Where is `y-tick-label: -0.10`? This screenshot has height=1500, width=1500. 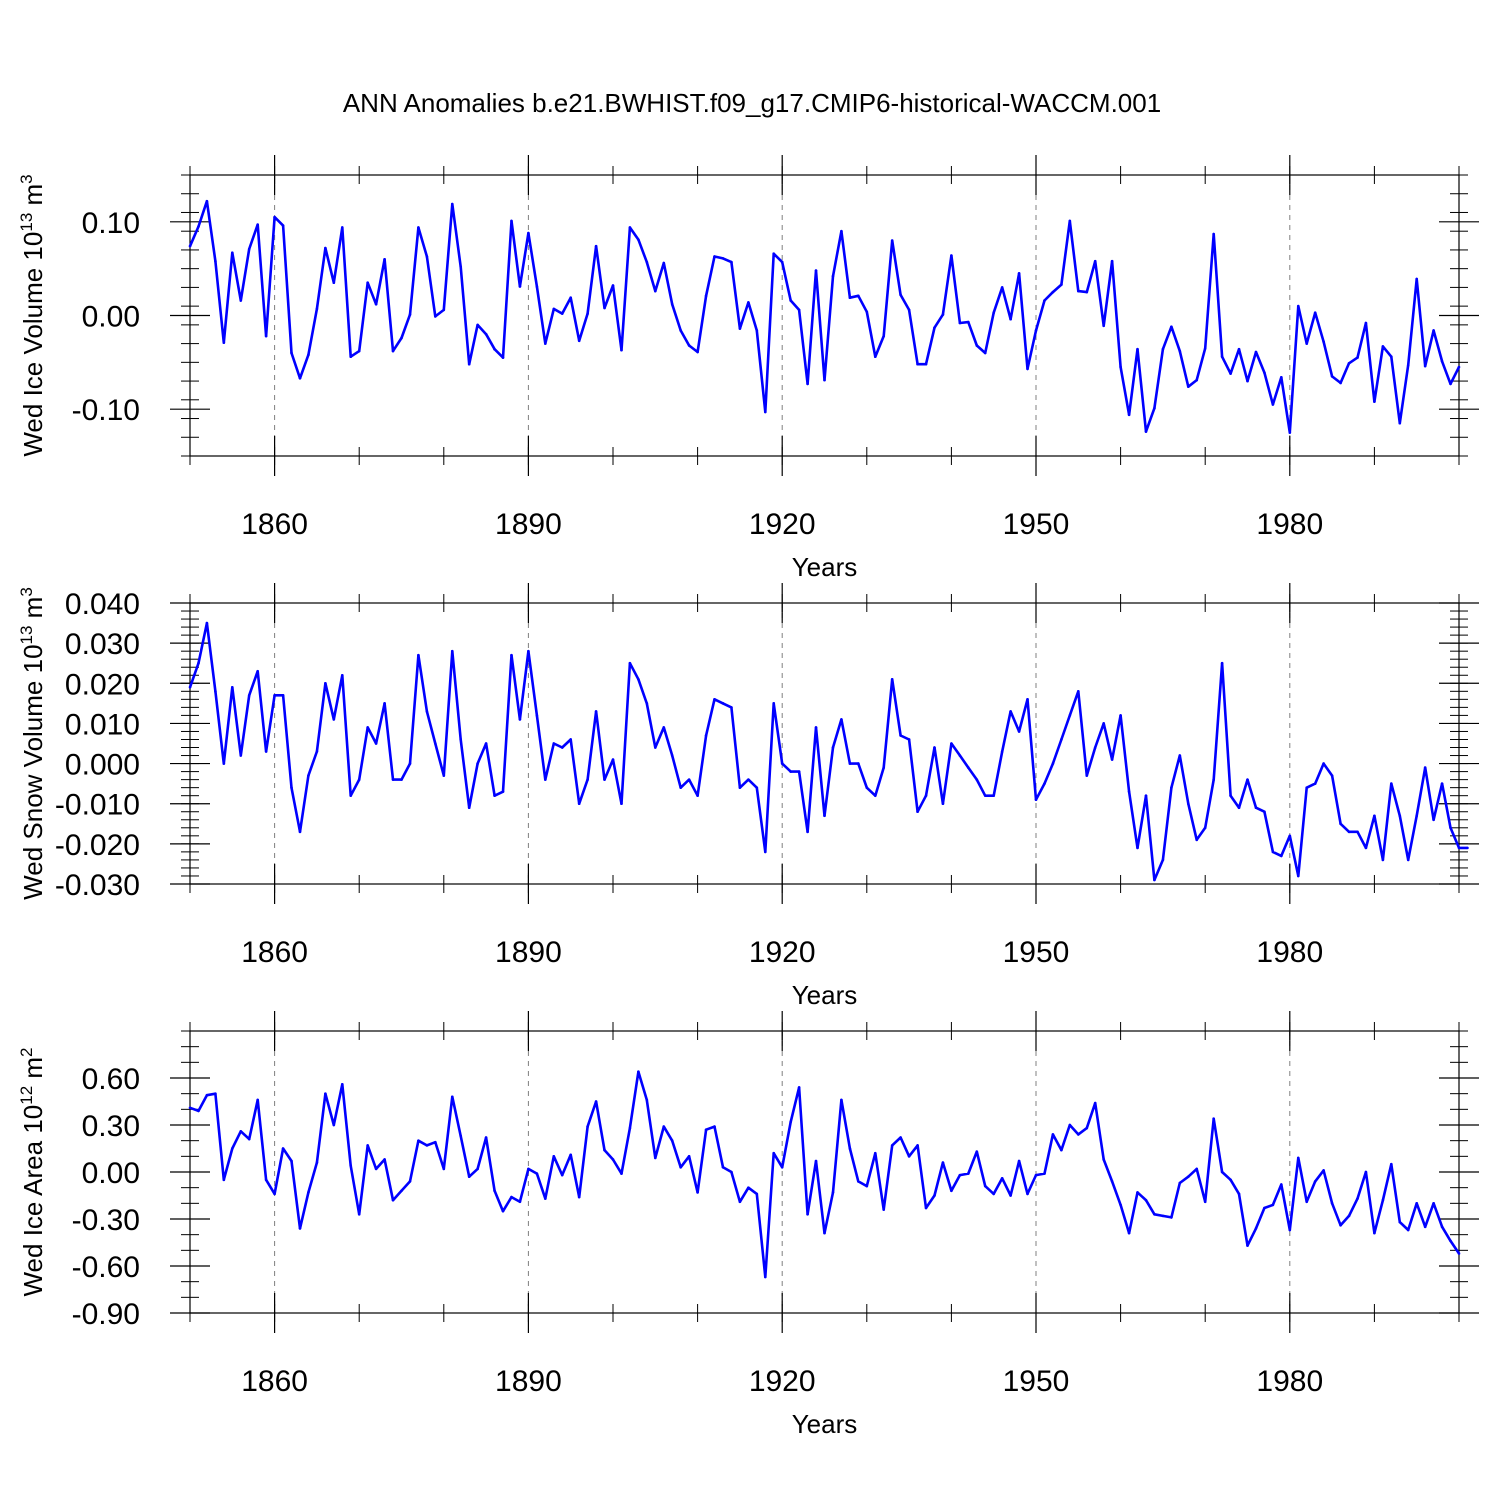 y-tick-label: -0.10 is located at coordinates (106, 410).